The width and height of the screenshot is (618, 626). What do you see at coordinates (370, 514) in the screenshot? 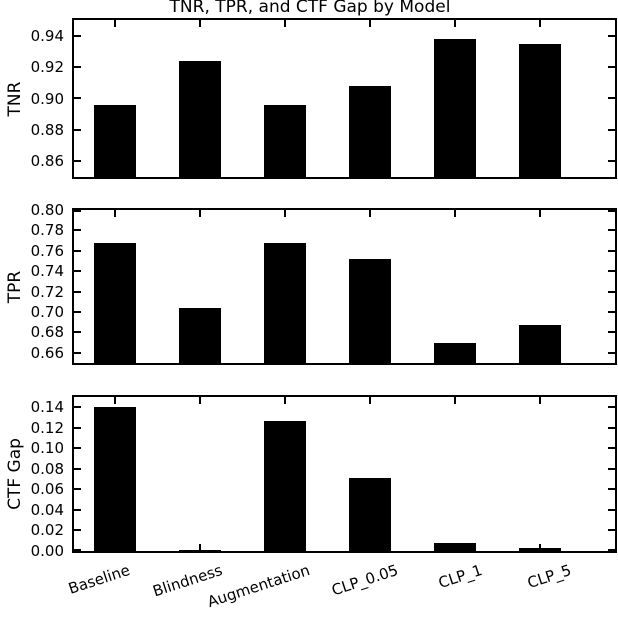
I see `bar-clp-0-05-ctf-gap` at bounding box center [370, 514].